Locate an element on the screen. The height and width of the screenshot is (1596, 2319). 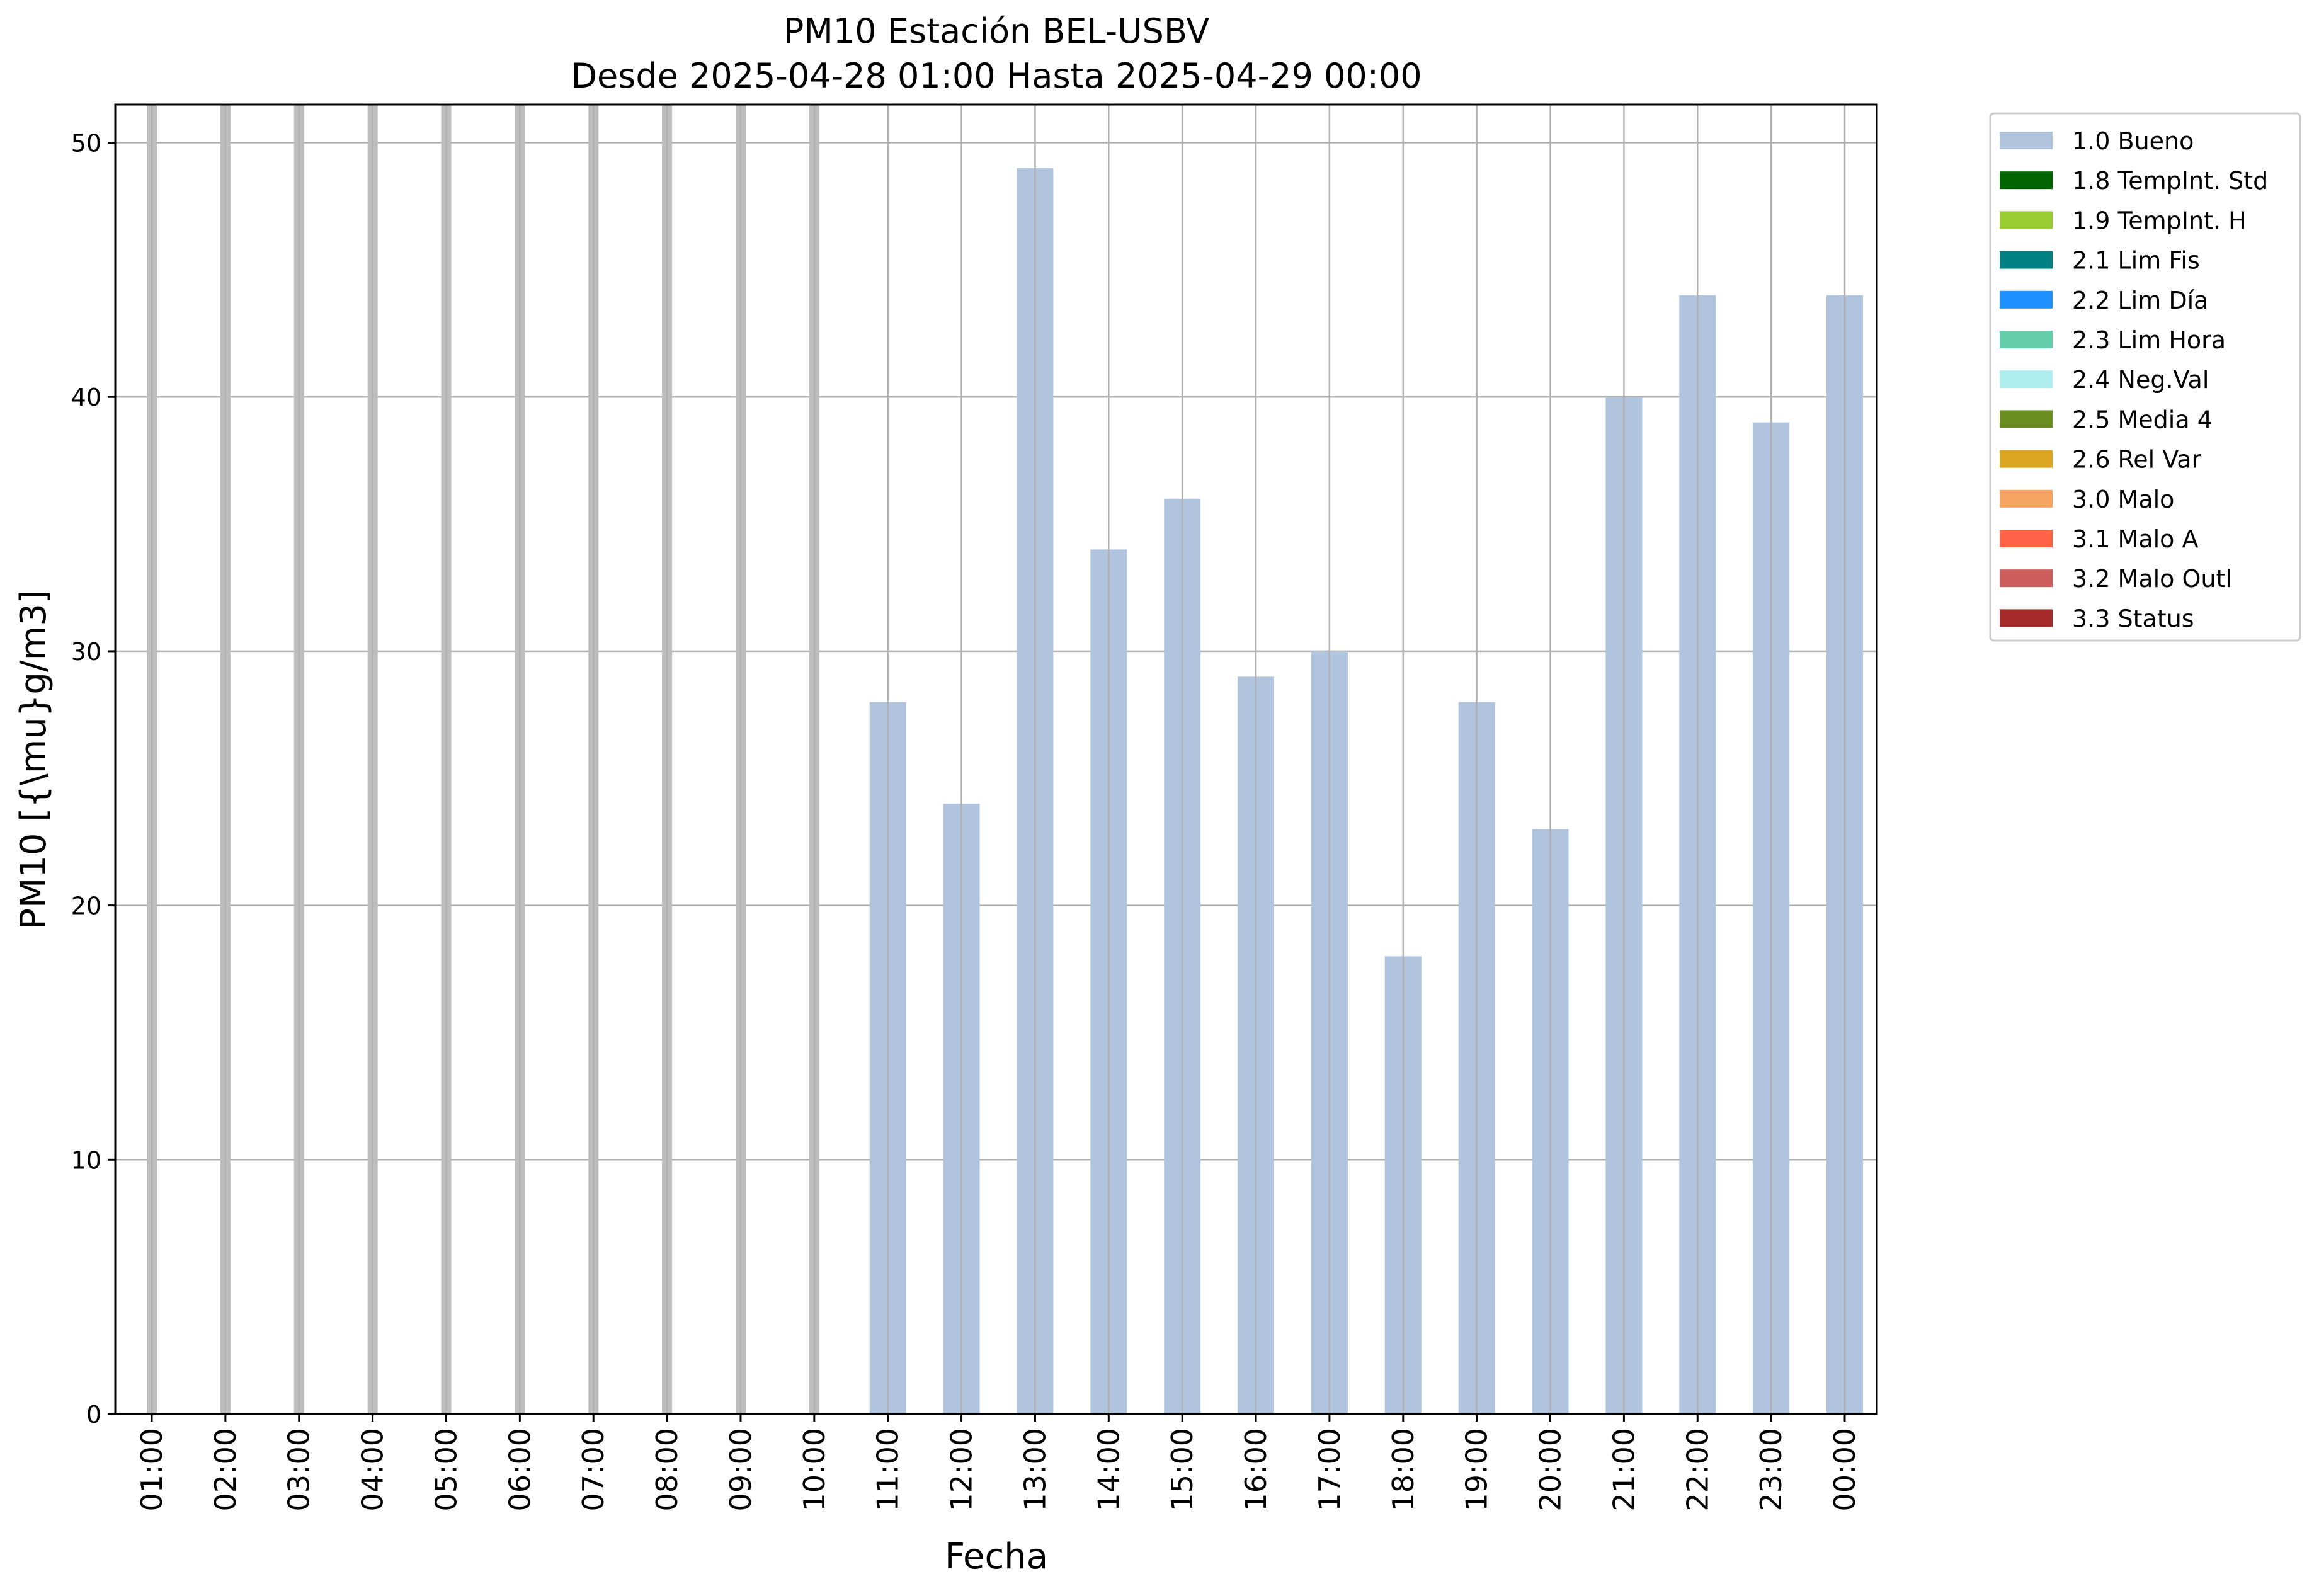
x-tick-label: 02:00 is located at coordinates (225, 1470).